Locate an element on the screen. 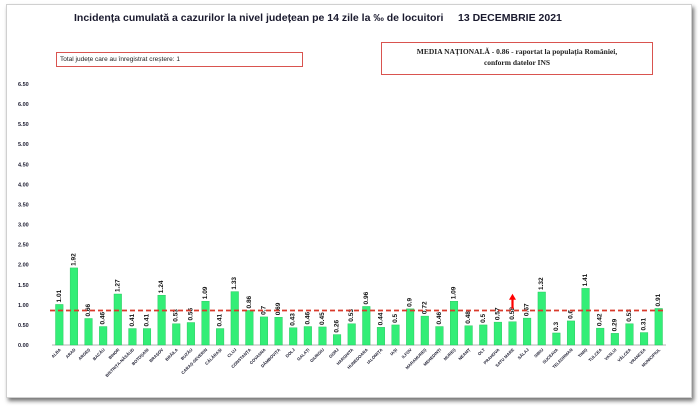 This screenshot has width=700, height=406. bar-value-label: 0.9 is located at coordinates (410, 301).